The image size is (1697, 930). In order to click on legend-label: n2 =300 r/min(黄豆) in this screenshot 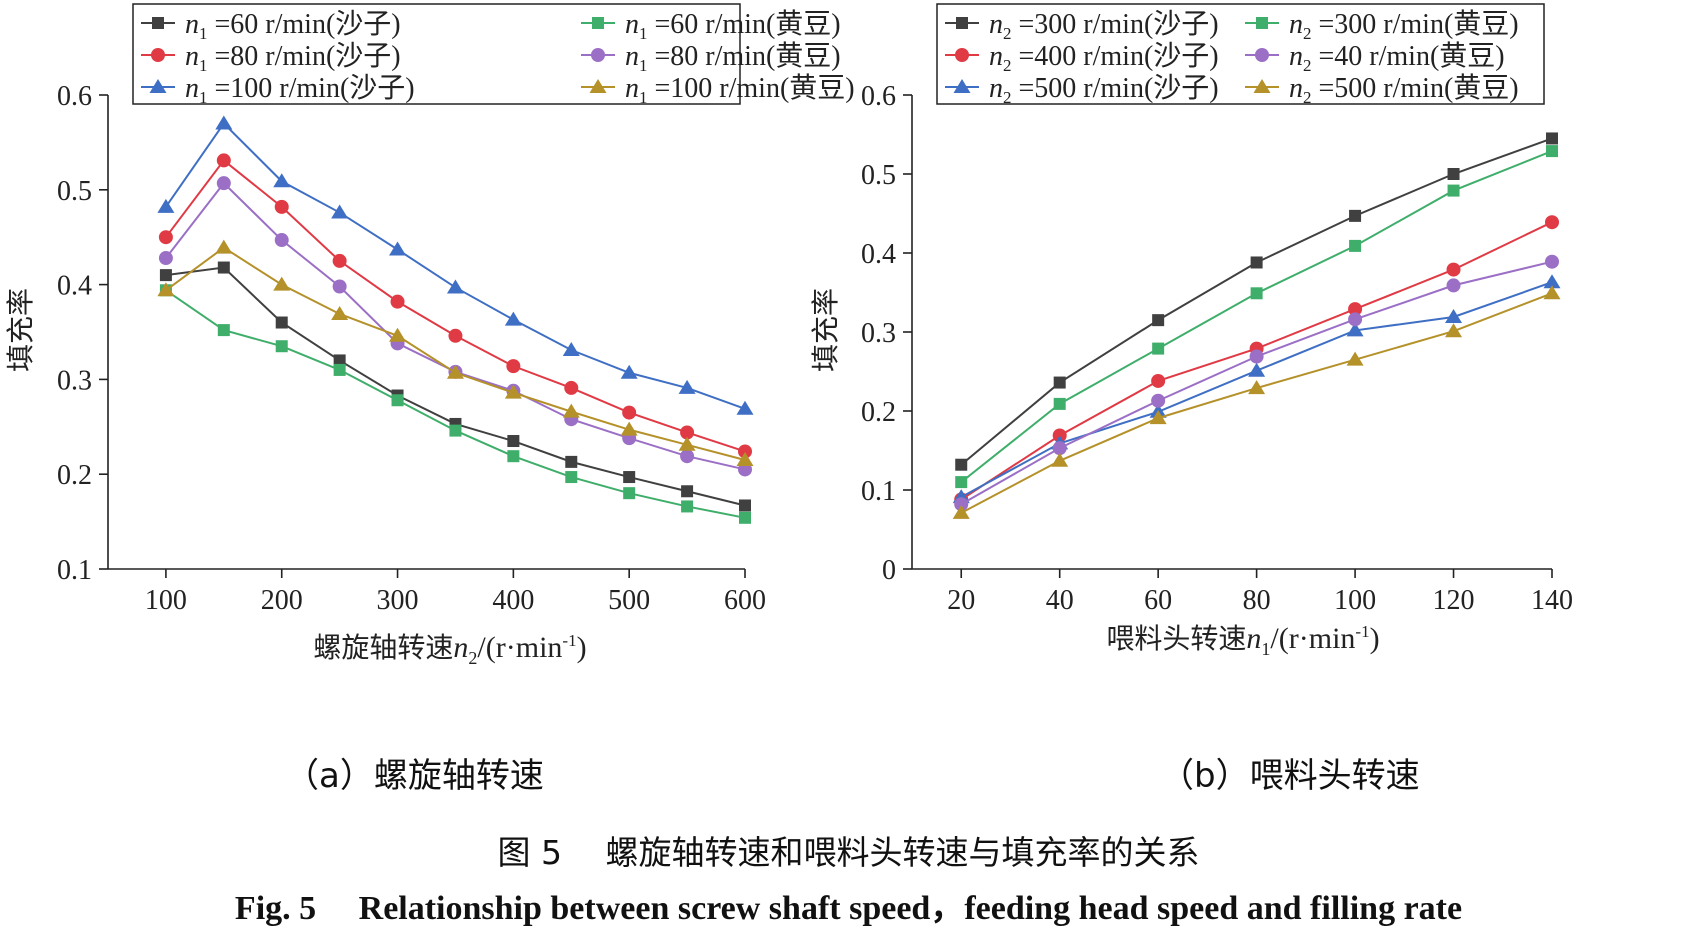, I will do `click(1404, 25)`.